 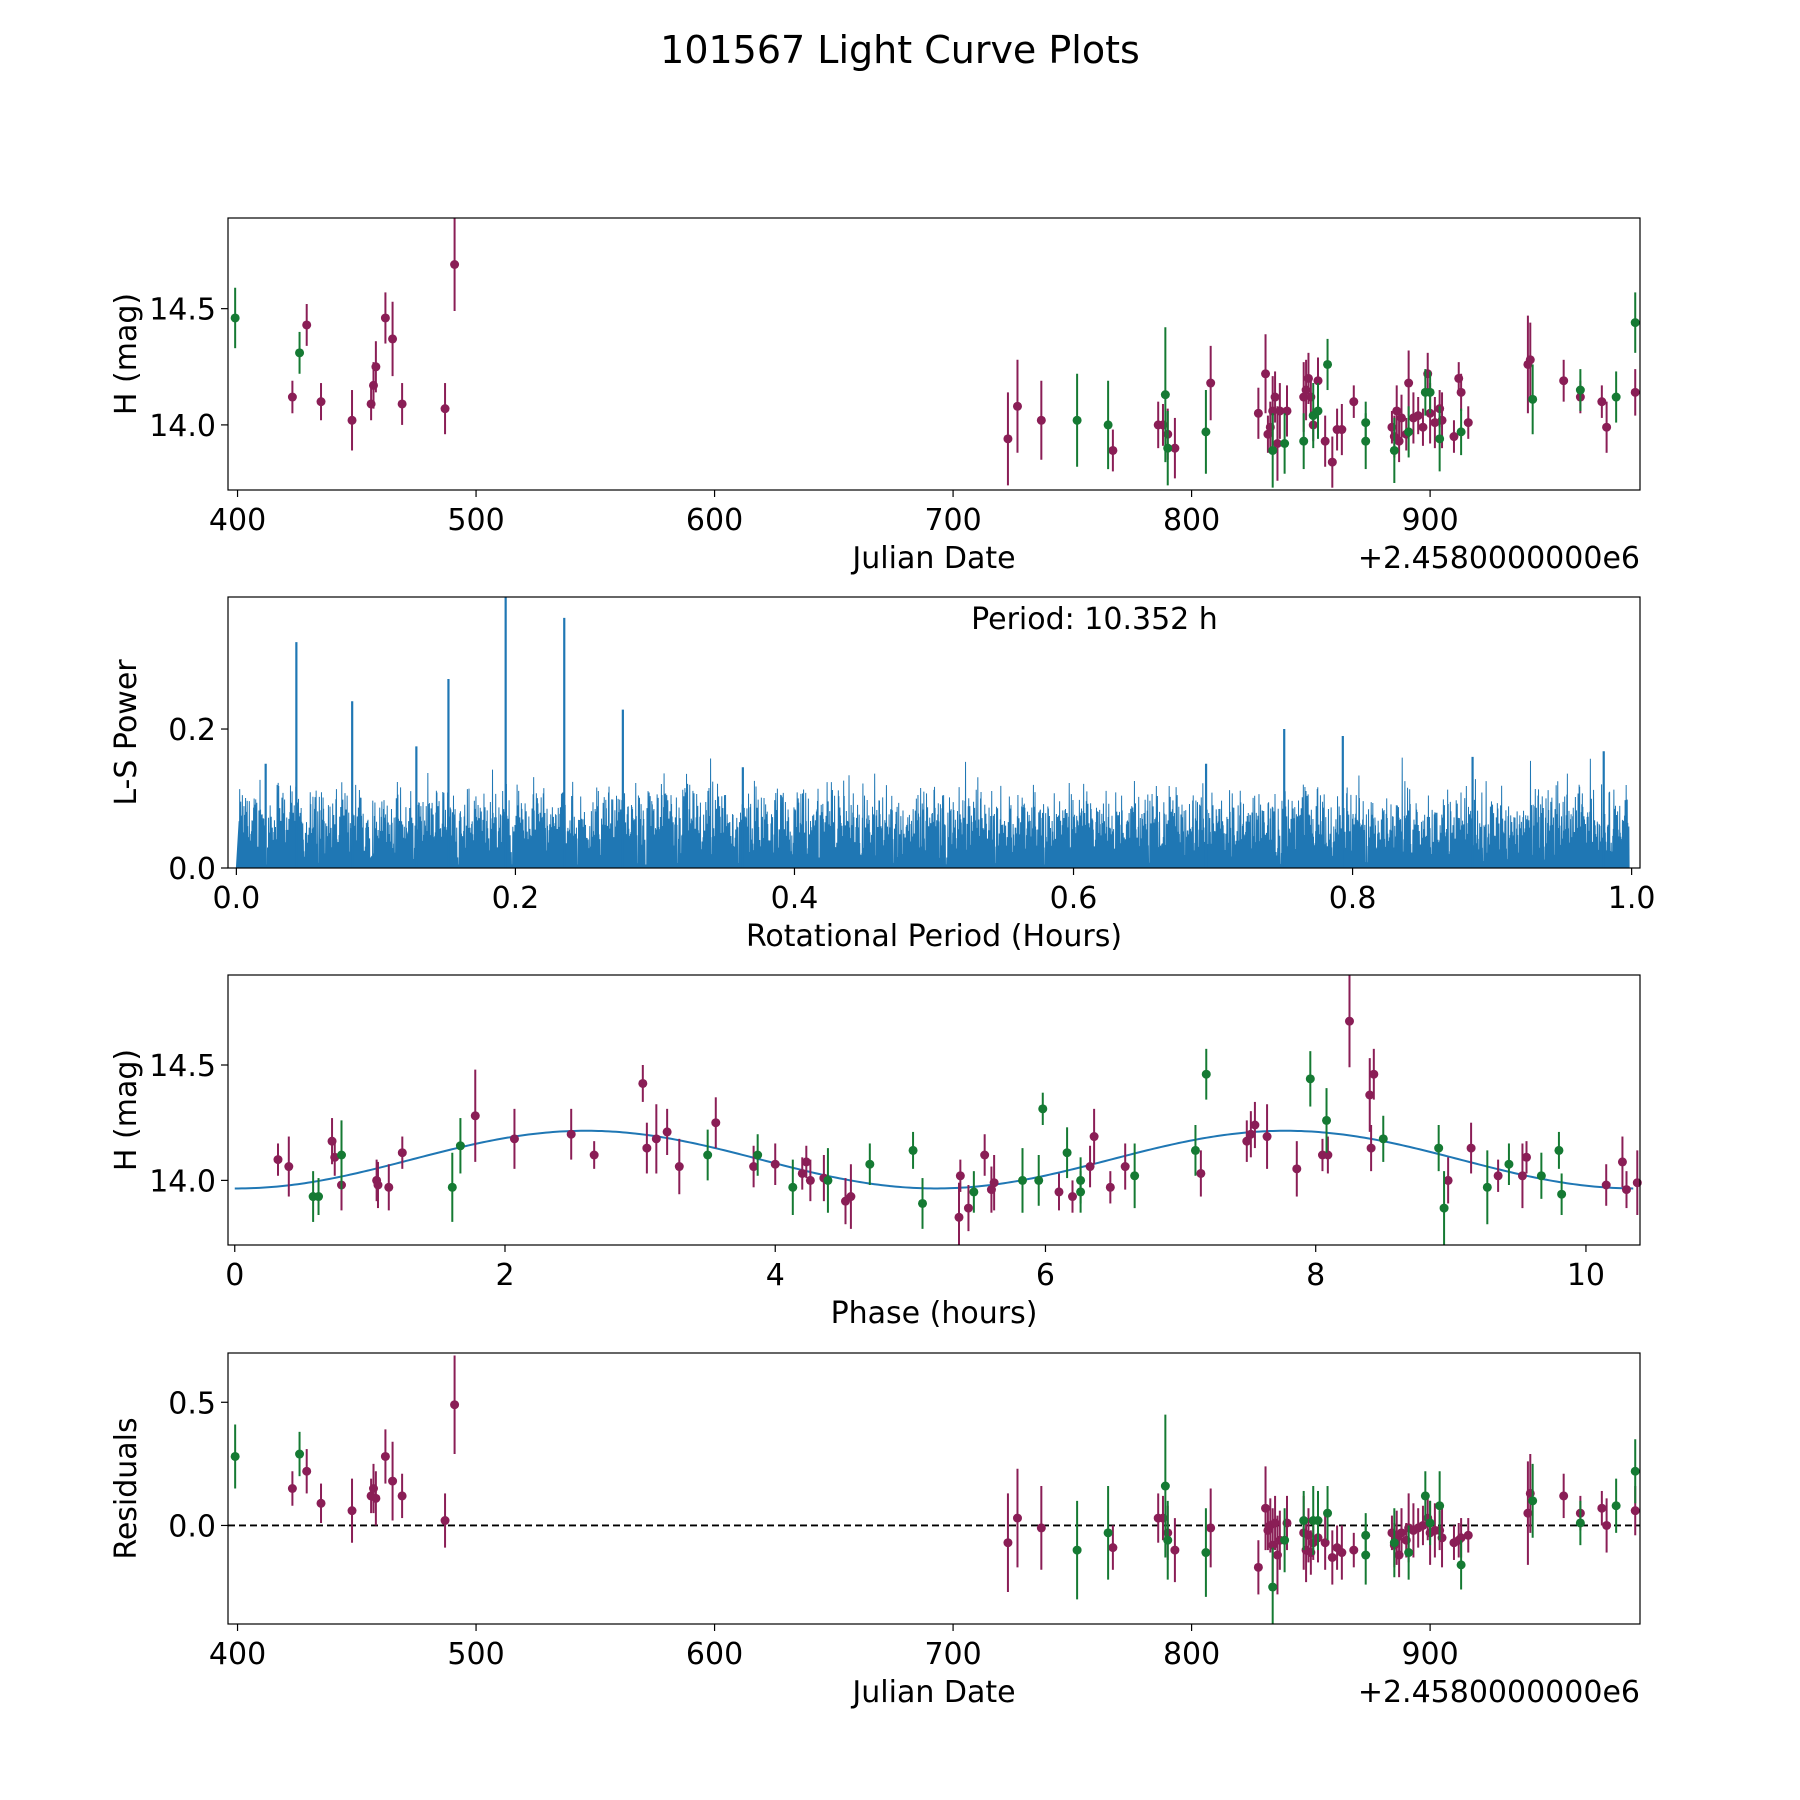 What do you see at coordinates (182, 1066) in the screenshot?
I see `phased-ytick-label: 14.5` at bounding box center [182, 1066].